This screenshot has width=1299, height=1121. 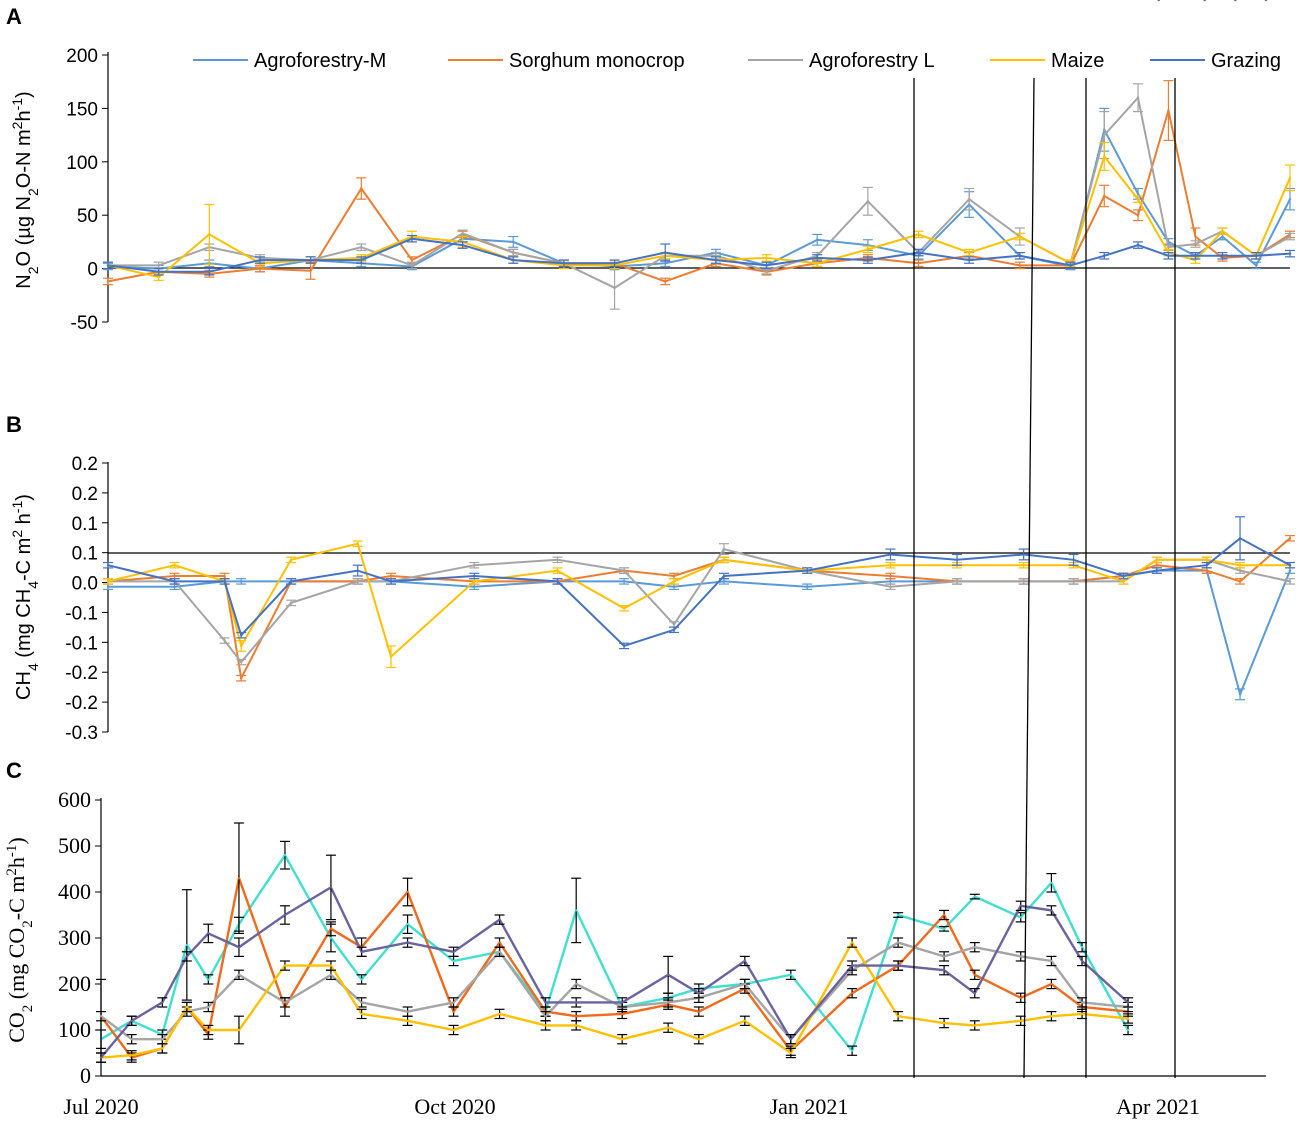 I want to click on y-tick-label: -0.3, so click(x=81, y=733).